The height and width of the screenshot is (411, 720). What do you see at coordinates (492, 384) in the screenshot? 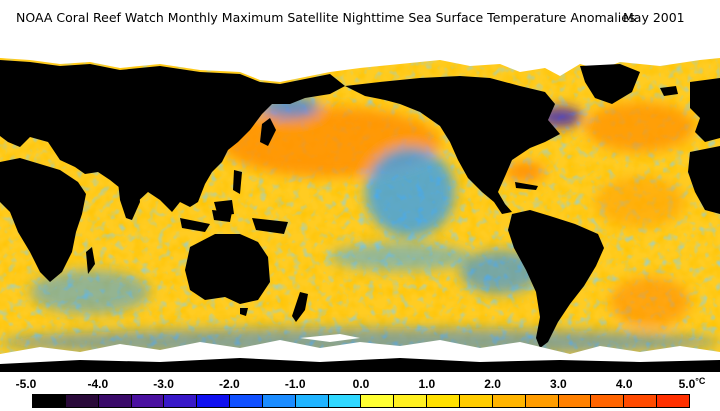
I see `colorbar-tick: 2.0` at bounding box center [492, 384].